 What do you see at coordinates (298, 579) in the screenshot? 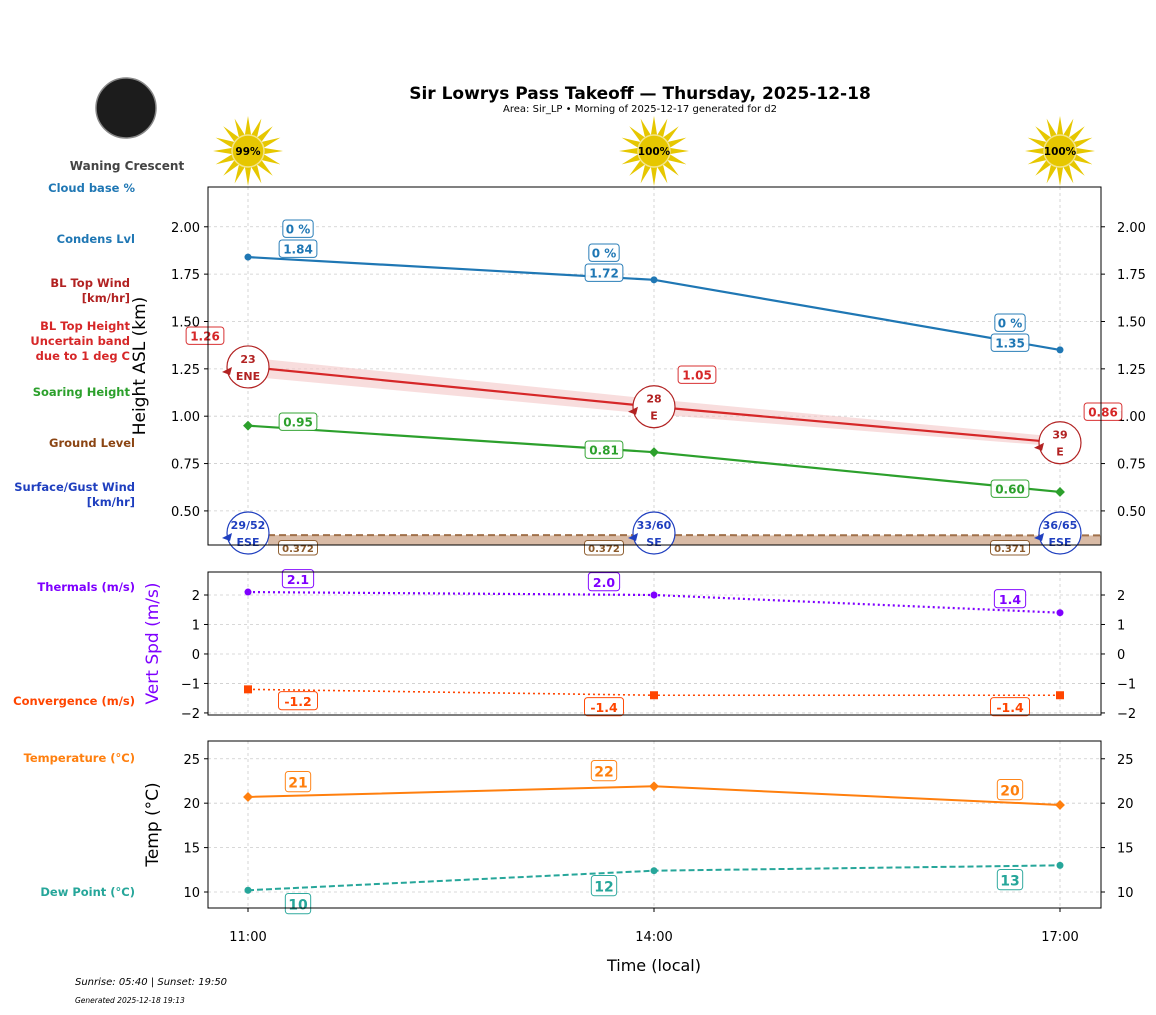
I see `thermals-label: 2.1` at bounding box center [298, 579].